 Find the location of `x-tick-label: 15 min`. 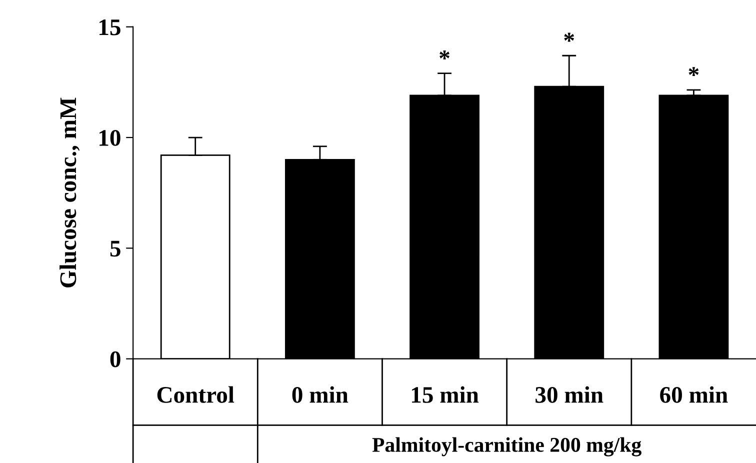

x-tick-label: 15 min is located at coordinates (445, 394).